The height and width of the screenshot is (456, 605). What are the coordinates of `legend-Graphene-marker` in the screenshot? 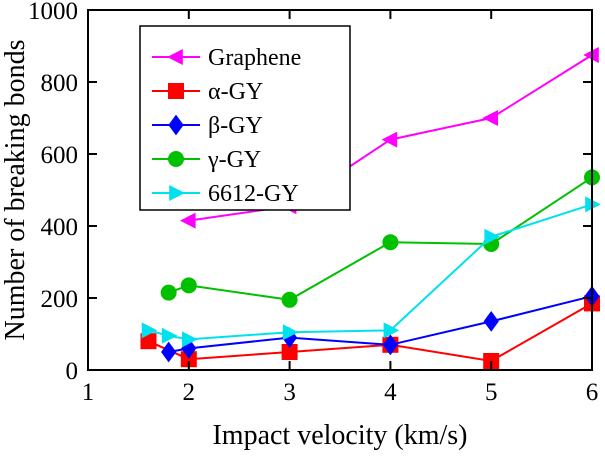 It's located at (175, 57).